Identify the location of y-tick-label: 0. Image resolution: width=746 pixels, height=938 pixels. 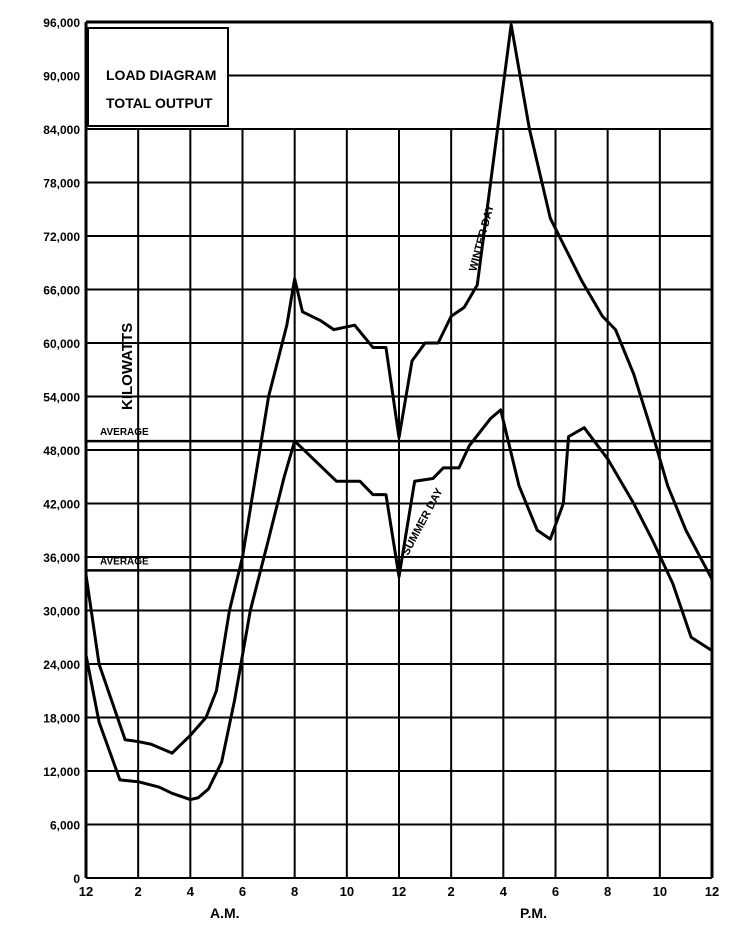
(76, 879).